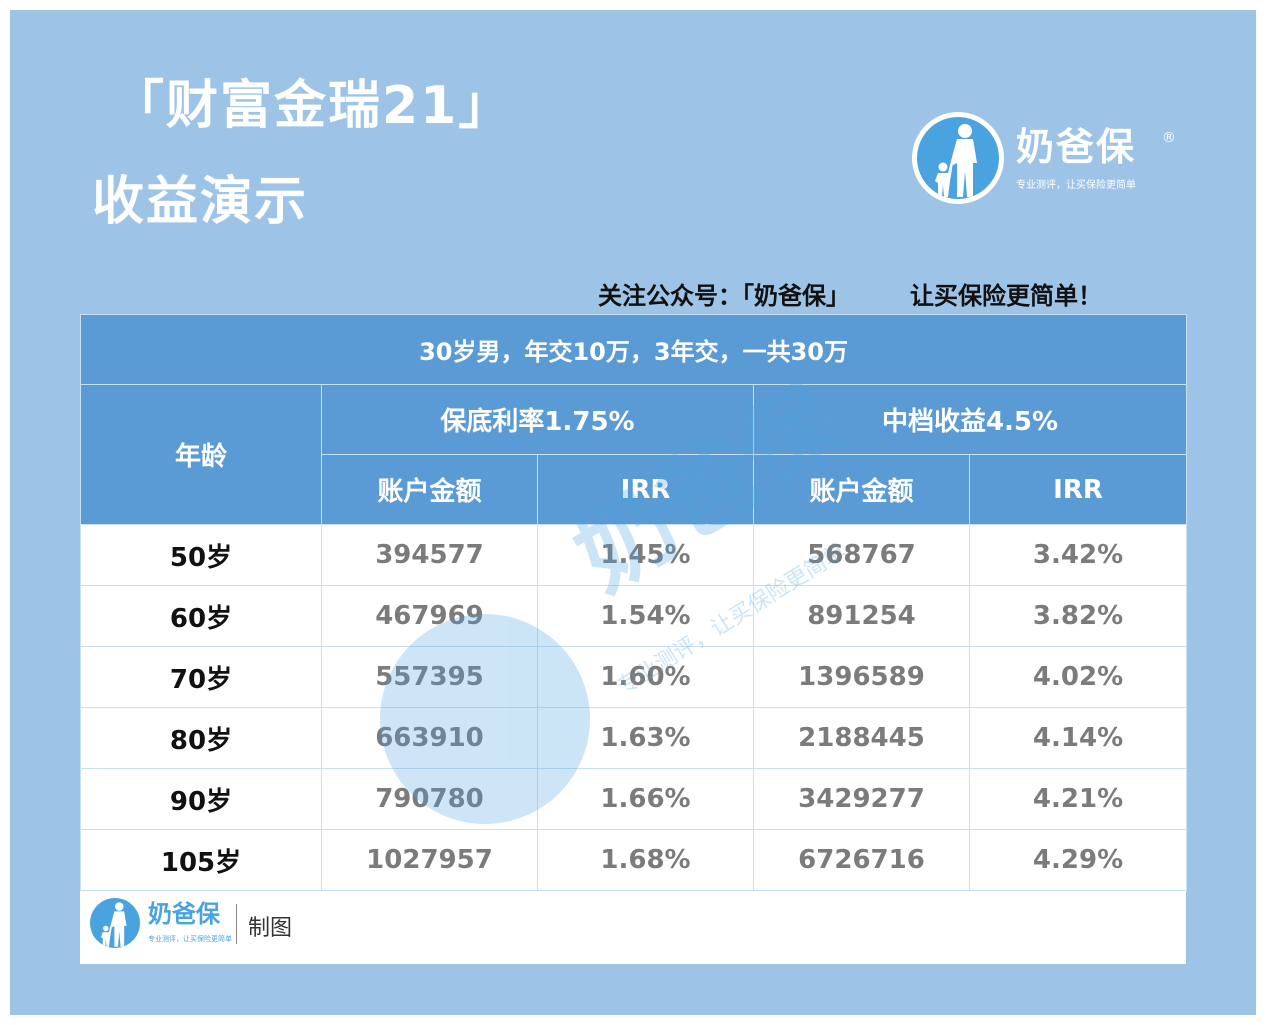  I want to click on poster-title: 「财富金瑞21」, so click(312, 106).